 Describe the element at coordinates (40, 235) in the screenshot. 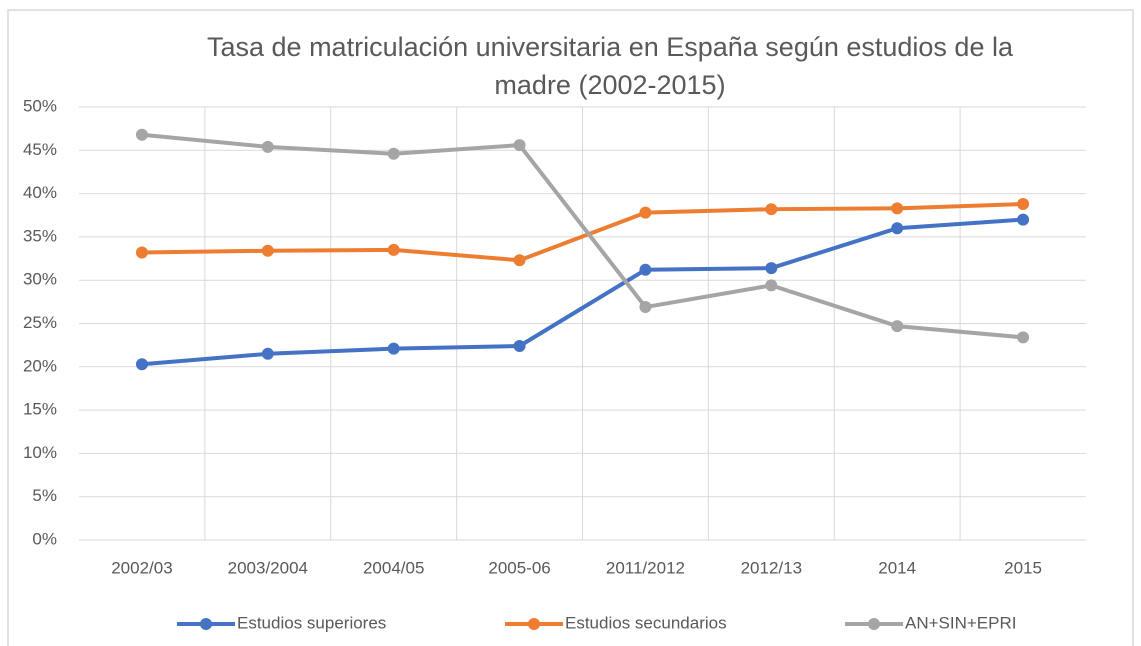

I see `y-tick-label: 35%` at that location.